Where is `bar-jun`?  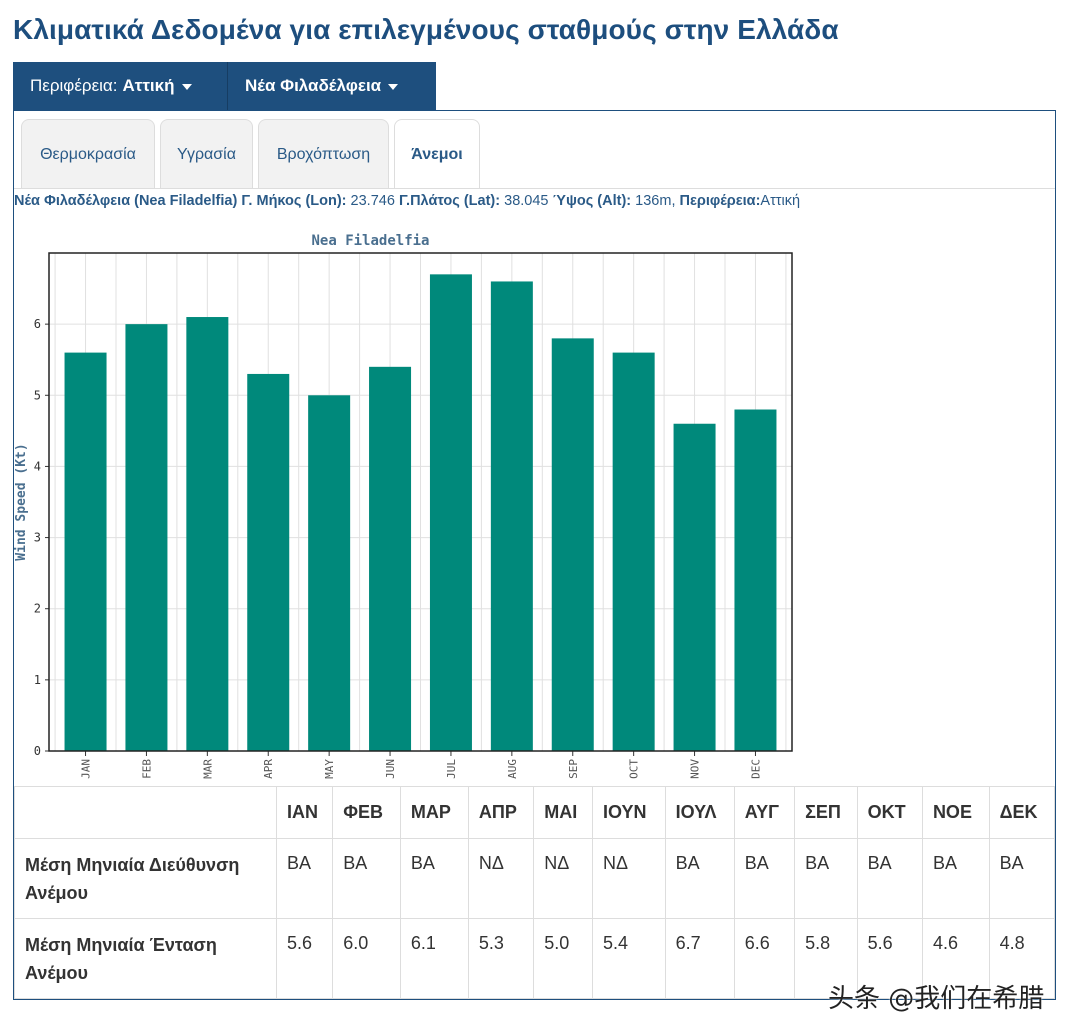 bar-jun is located at coordinates (390, 558).